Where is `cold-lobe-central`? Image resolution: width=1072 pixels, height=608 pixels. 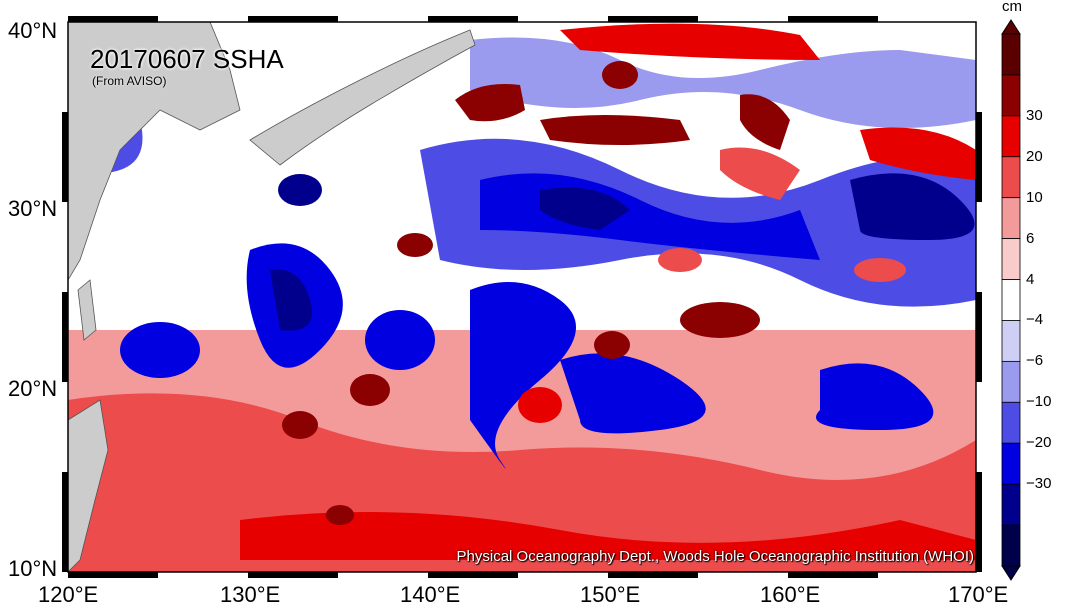
cold-lobe-central is located at coordinates (523, 375).